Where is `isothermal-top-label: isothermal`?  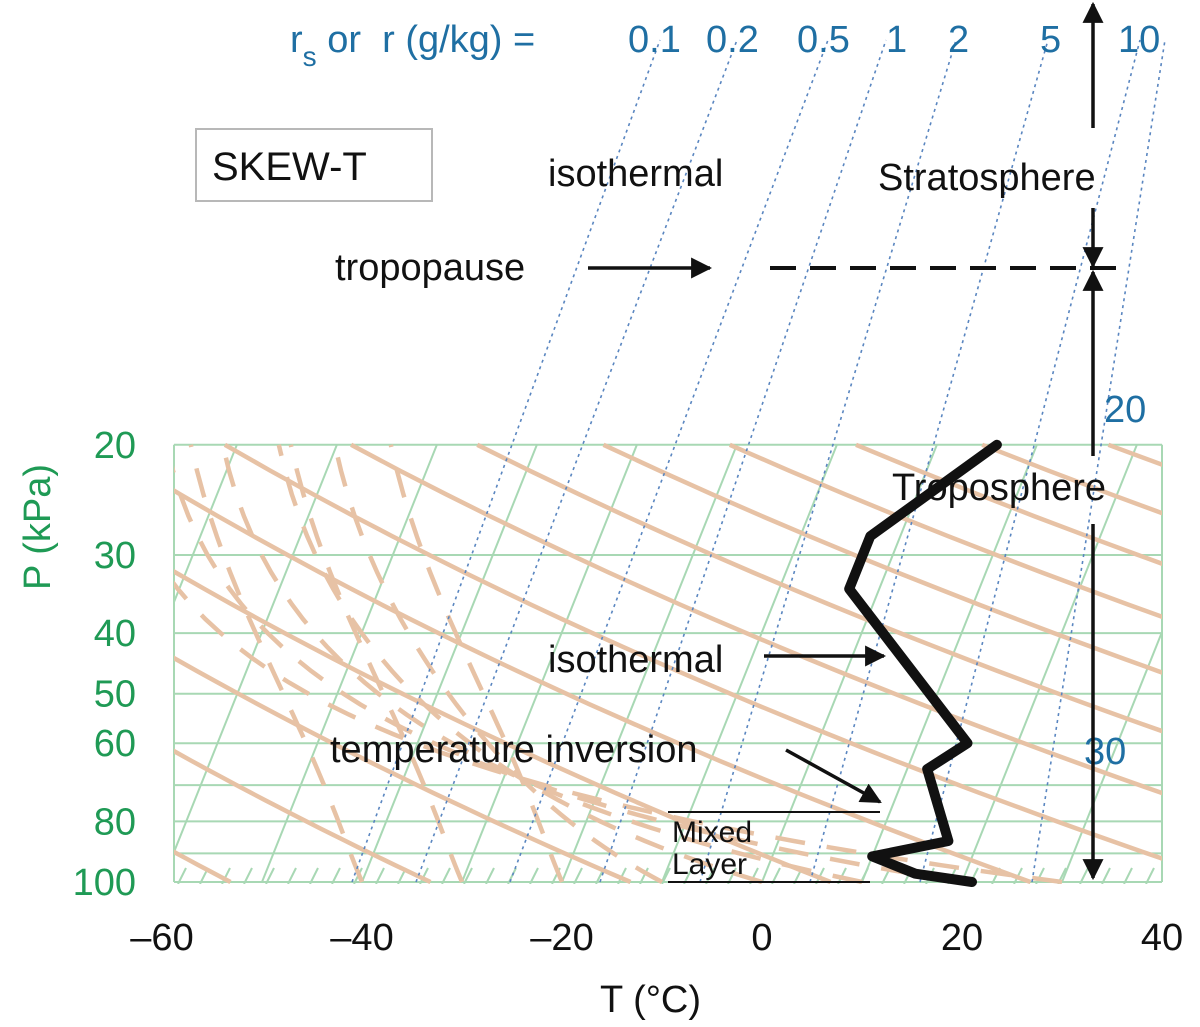
isothermal-top-label: isothermal is located at coordinates (635, 174).